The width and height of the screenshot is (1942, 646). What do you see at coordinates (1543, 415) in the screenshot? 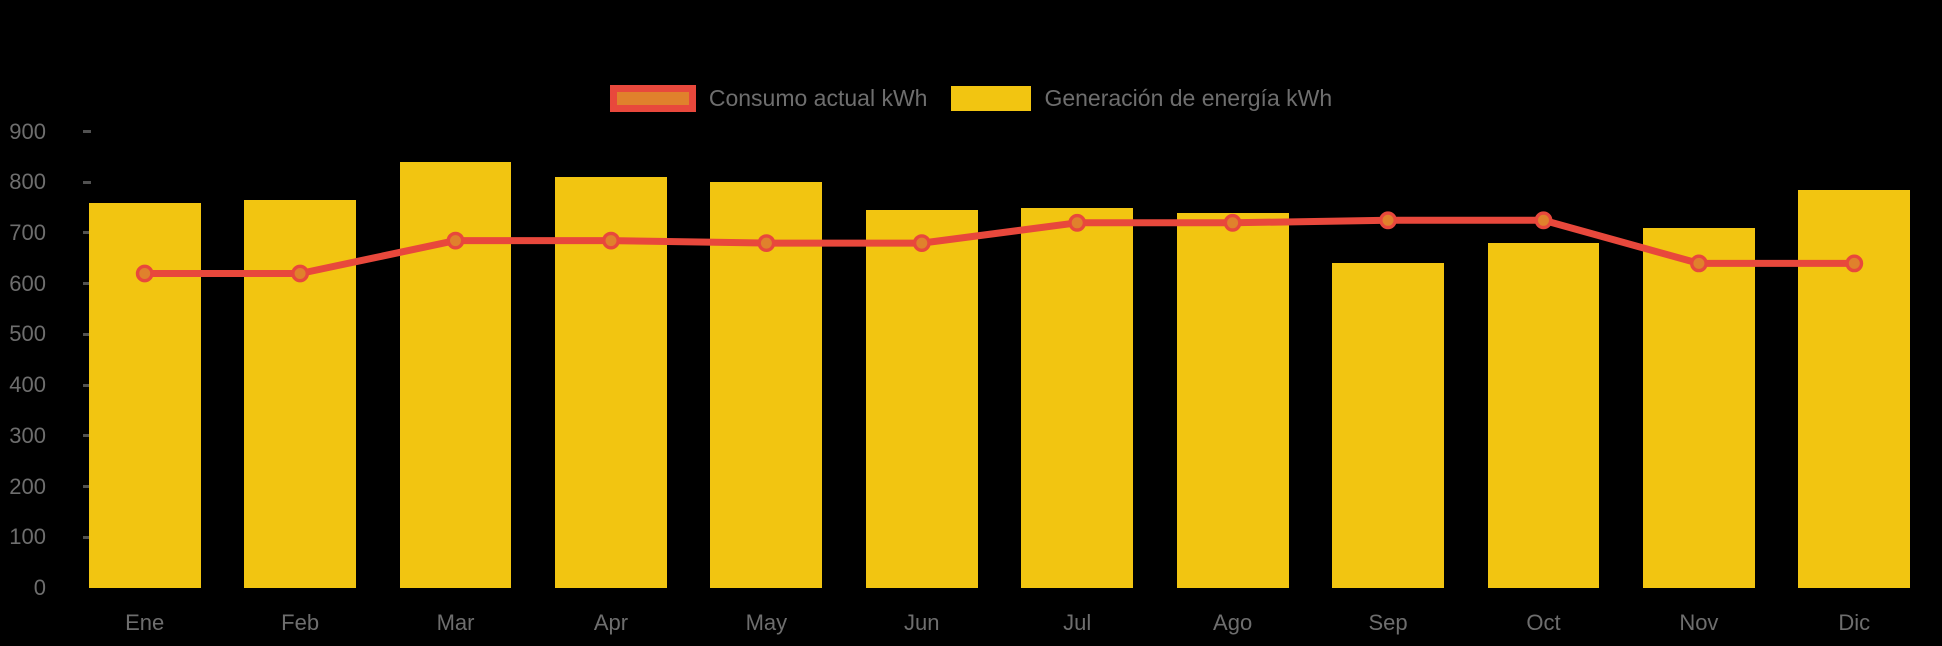
I see `bar-oct` at bounding box center [1543, 415].